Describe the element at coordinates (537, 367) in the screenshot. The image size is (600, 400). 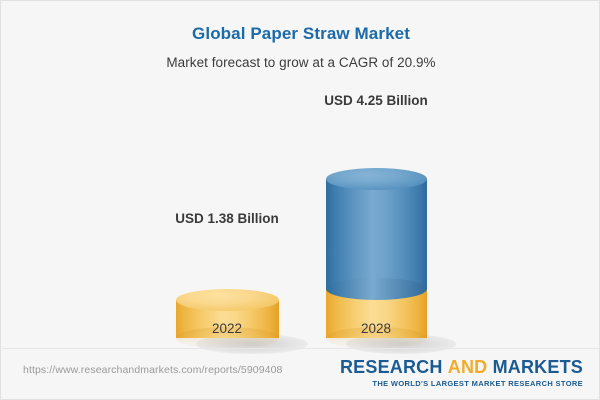
I see `logo-word-markets: MARKETS` at that location.